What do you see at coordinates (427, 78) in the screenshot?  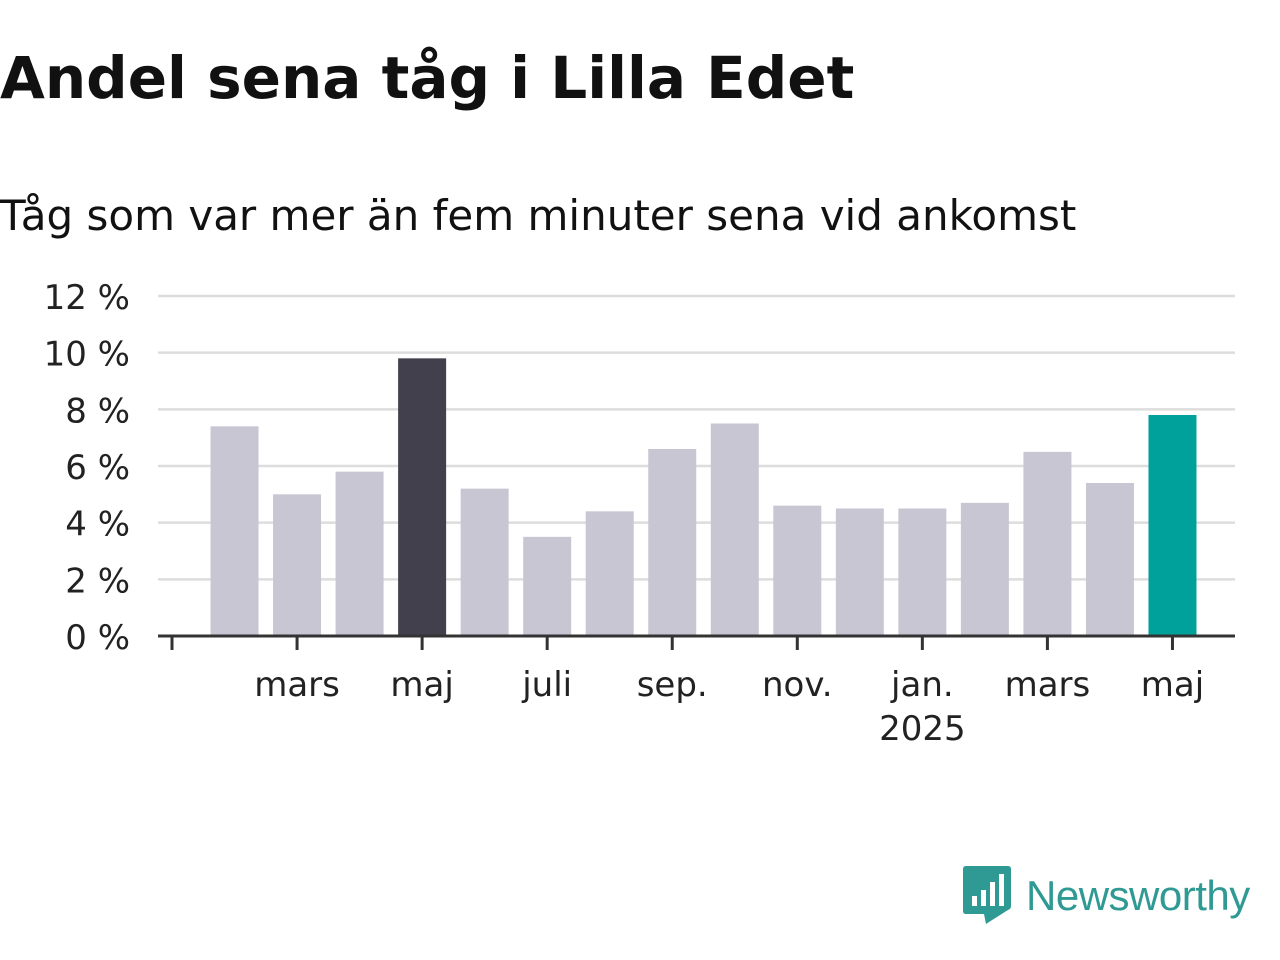 I see `chart-title: Andel sena tåg i Lilla Edet` at bounding box center [427, 78].